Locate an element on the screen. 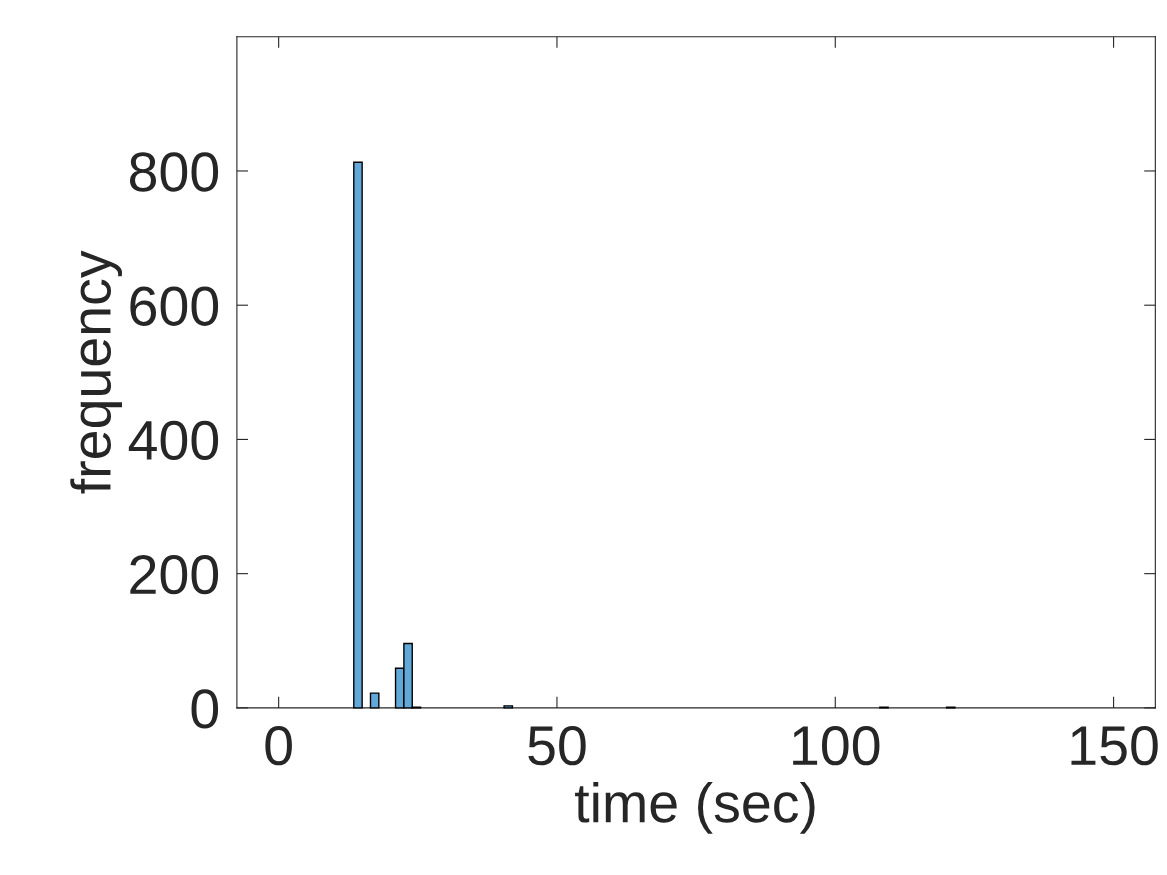 The image size is (1167, 875). x-tick-label: 50 is located at coordinates (557, 746).